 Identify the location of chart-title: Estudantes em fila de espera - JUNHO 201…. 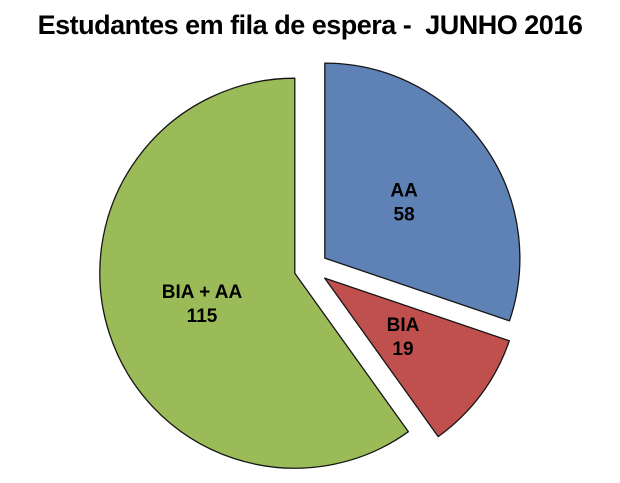
(310, 25).